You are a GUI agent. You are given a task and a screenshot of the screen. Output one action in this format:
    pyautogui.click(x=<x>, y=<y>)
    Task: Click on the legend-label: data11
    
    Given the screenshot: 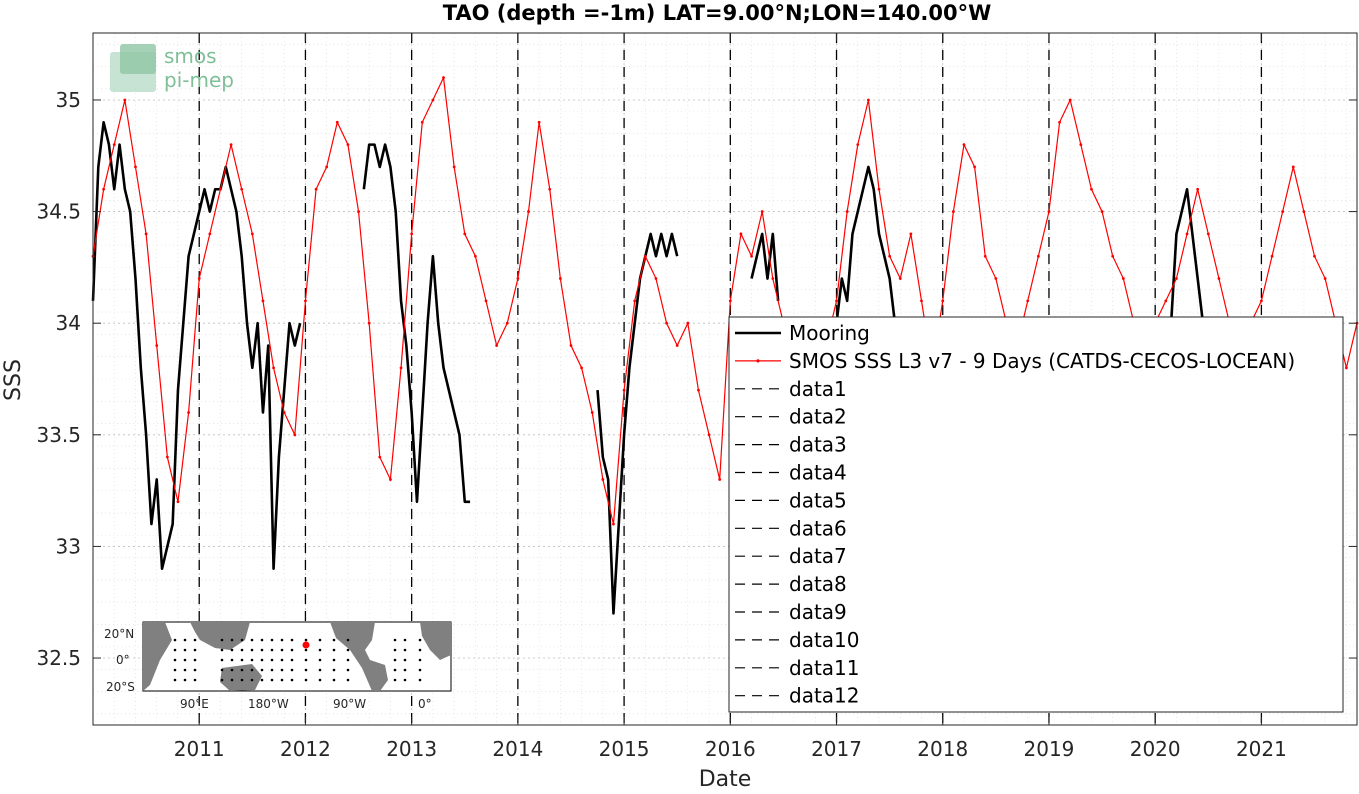 What is the action you would take?
    pyautogui.click(x=824, y=668)
    